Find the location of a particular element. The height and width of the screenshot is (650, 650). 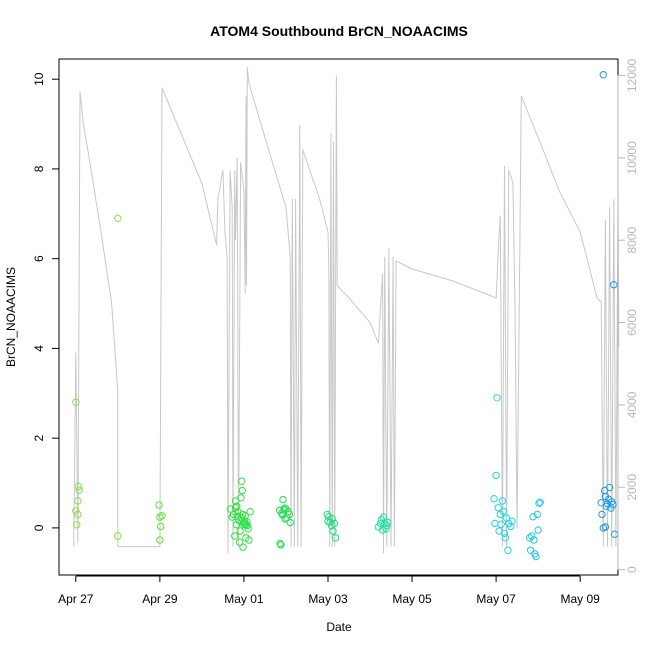

y-axis-right: 0 2000 4000 6000 8000 10000 12000 is located at coordinates (628, 315).